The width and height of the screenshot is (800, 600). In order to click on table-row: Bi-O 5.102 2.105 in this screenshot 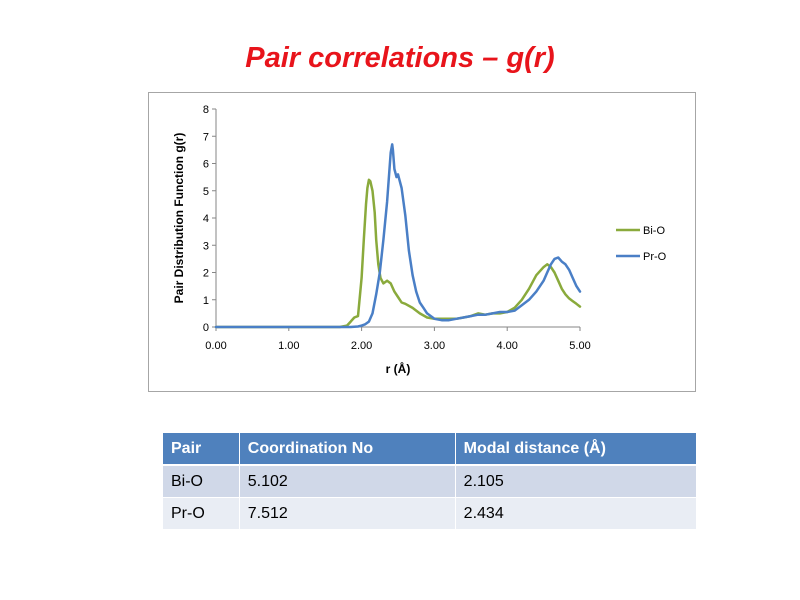, I will do `click(429, 481)`.